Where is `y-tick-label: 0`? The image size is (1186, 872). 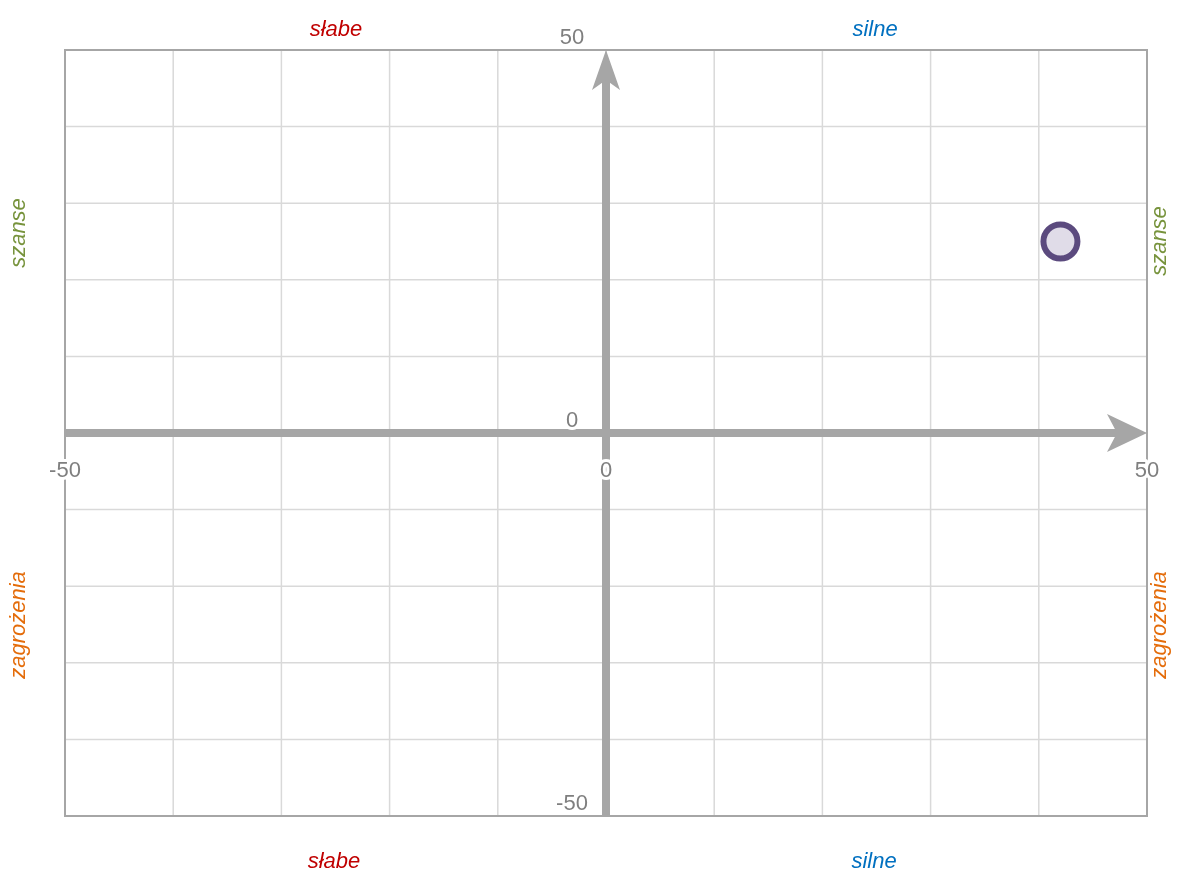
y-tick-label: 0 is located at coordinates (572, 419).